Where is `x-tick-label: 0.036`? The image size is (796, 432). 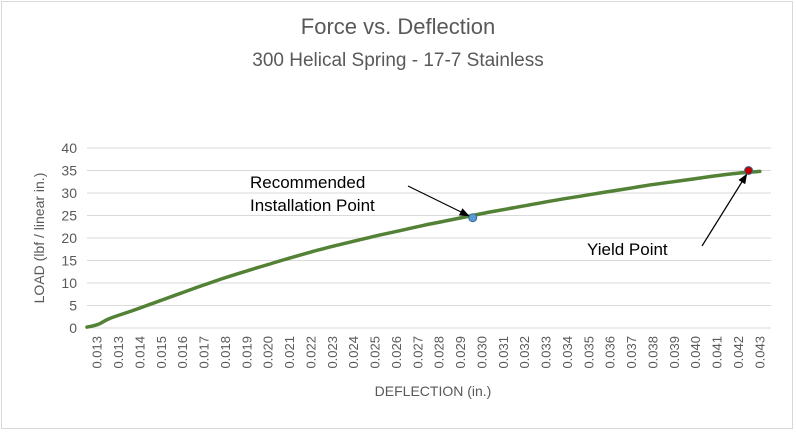
x-tick-label: 0.036 is located at coordinates (610, 352).